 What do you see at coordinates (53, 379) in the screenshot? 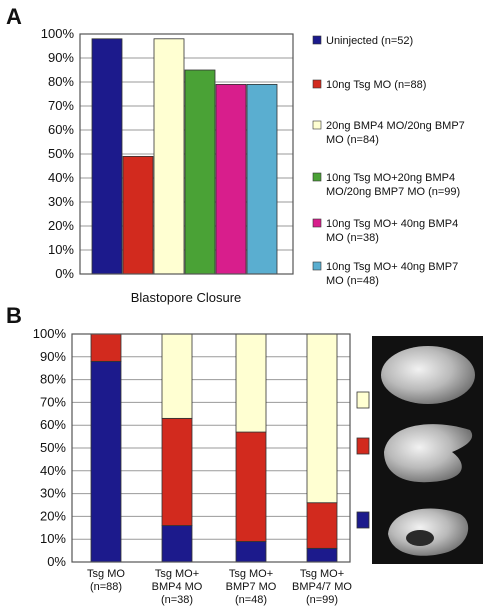
I see `panel-b-y-tick-label: 80%` at bounding box center [53, 379].